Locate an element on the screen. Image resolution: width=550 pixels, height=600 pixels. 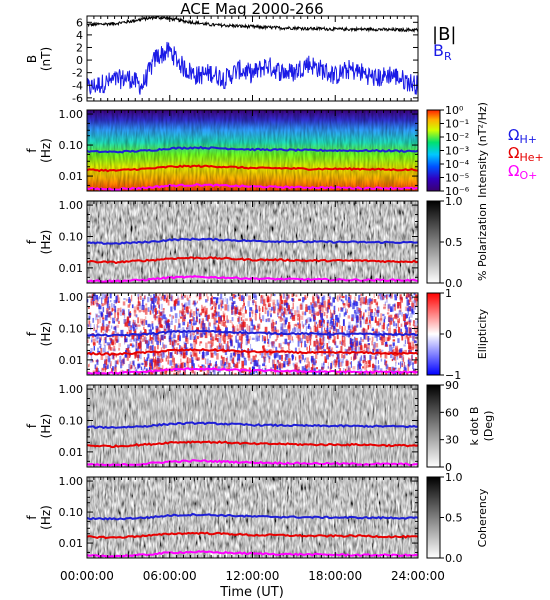
intensity-colorbar-label: Intensity (nT²/Hz) is located at coordinates (482, 150).